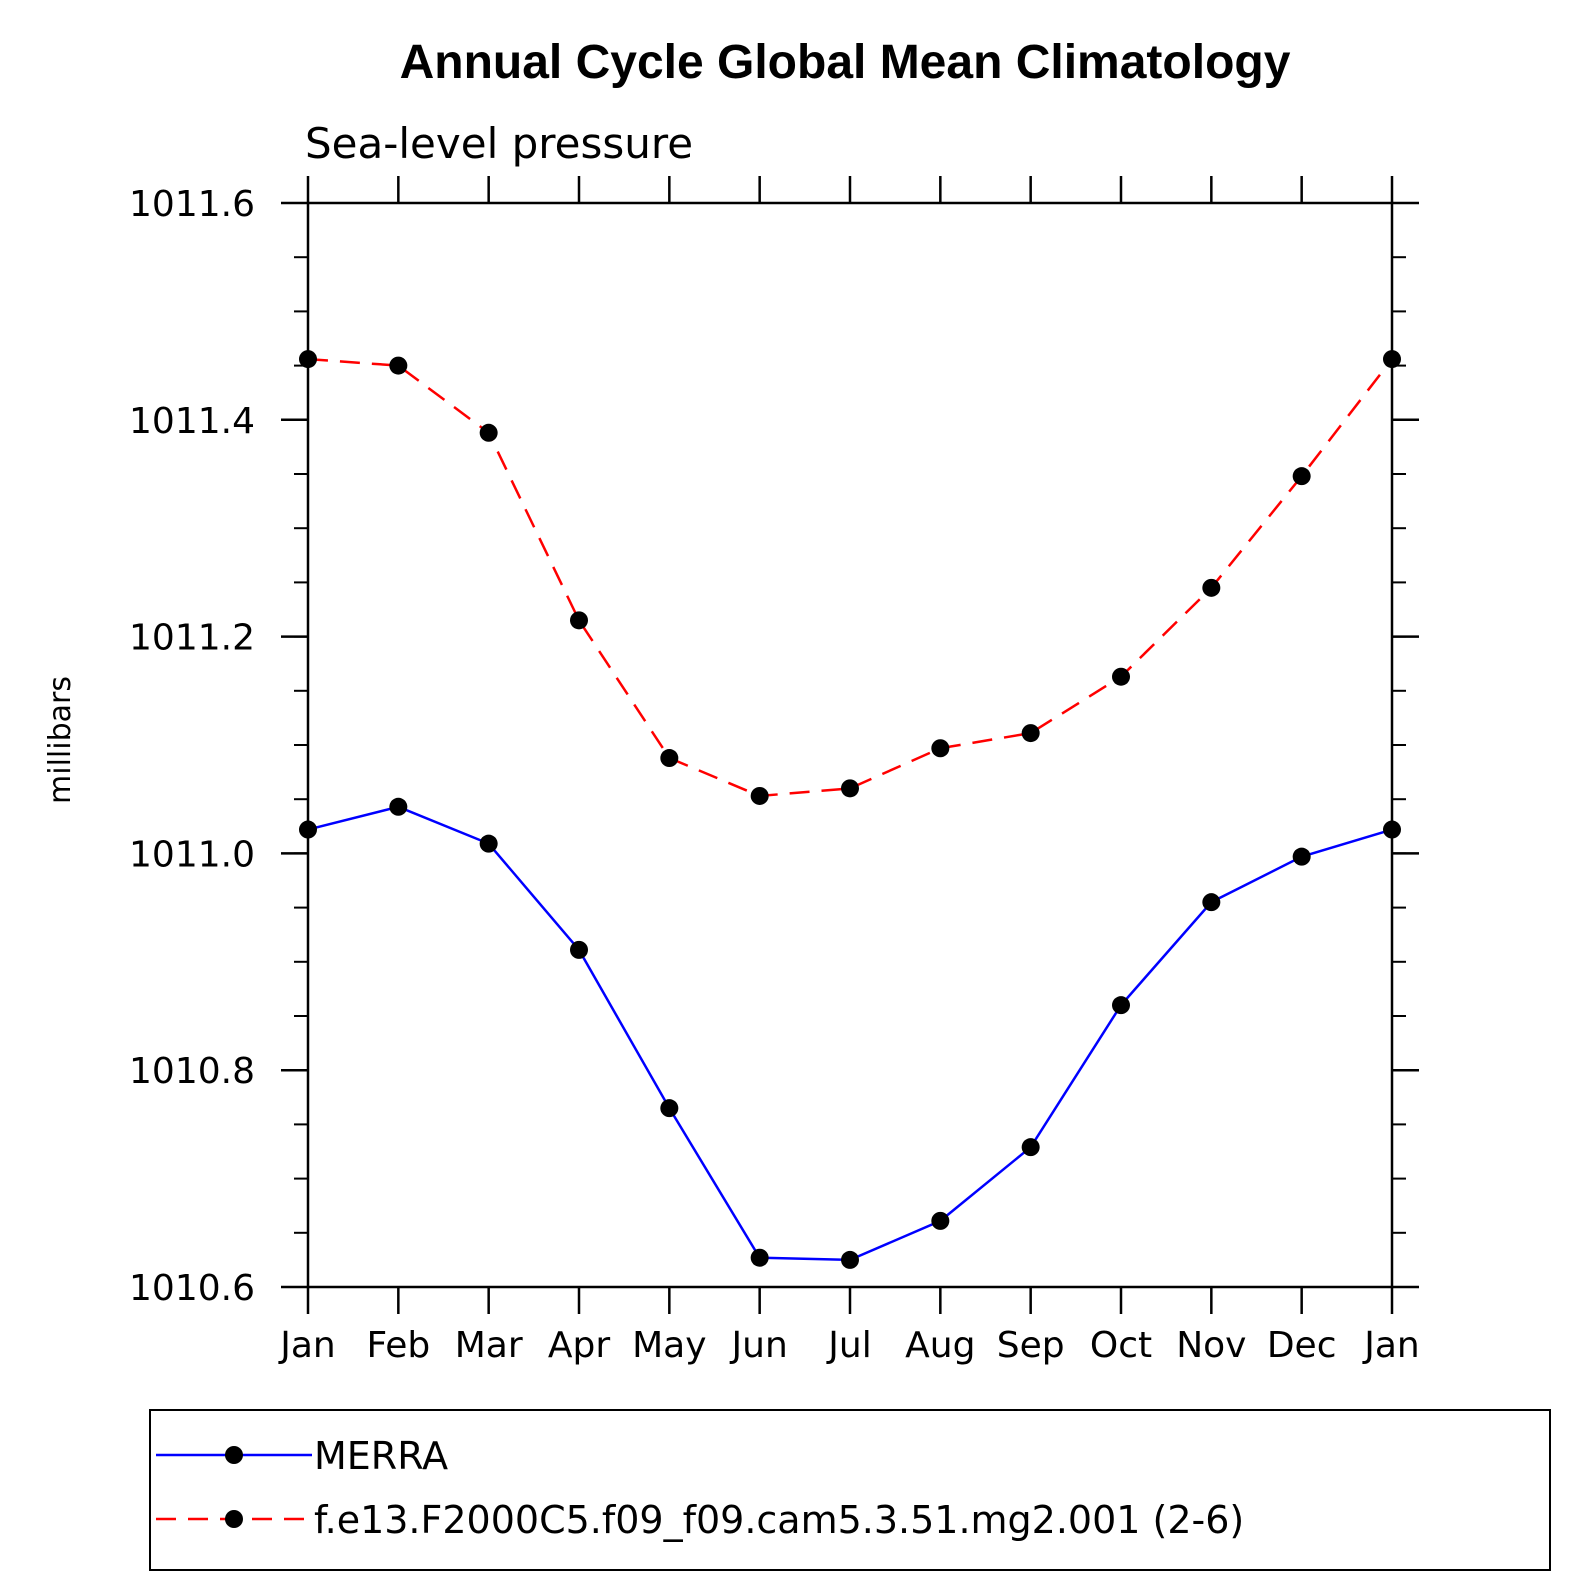 The width and height of the screenshot is (1585, 1585). Describe the element at coordinates (192, 1288) in the screenshot. I see `y-tick-label: 1010.6` at that location.